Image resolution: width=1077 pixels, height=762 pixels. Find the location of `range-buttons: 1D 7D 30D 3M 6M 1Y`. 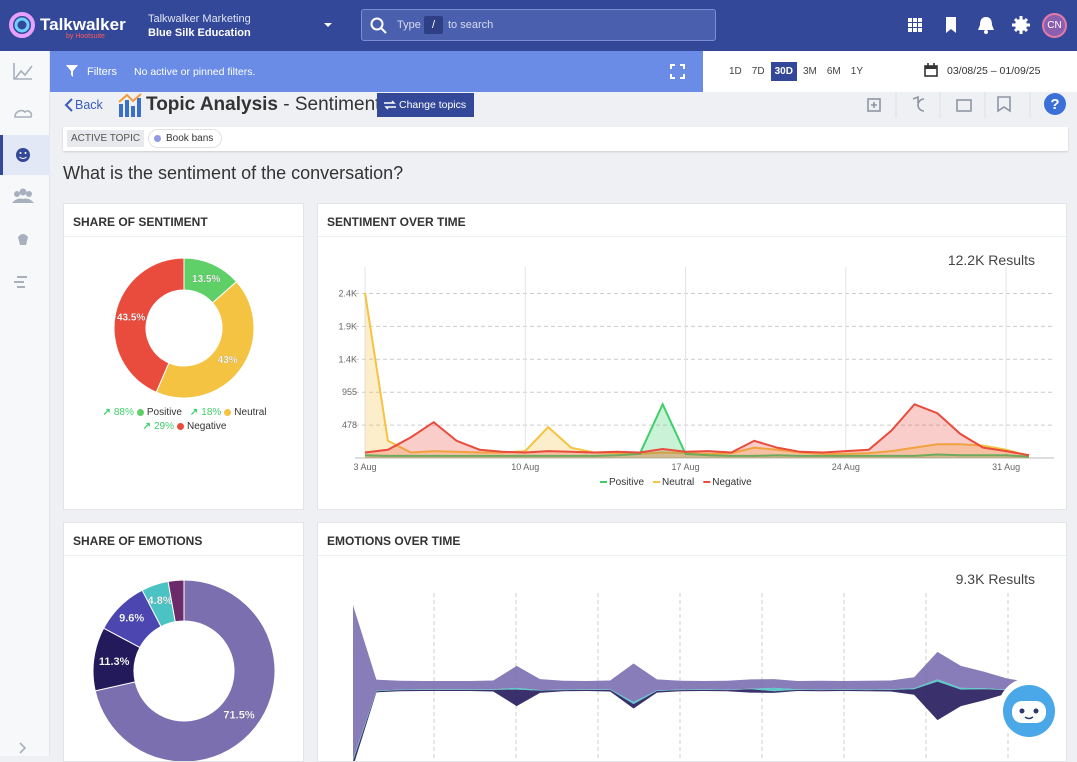

range-buttons: 1D 7D 30D 3M 6M 1Y is located at coordinates (796, 71).